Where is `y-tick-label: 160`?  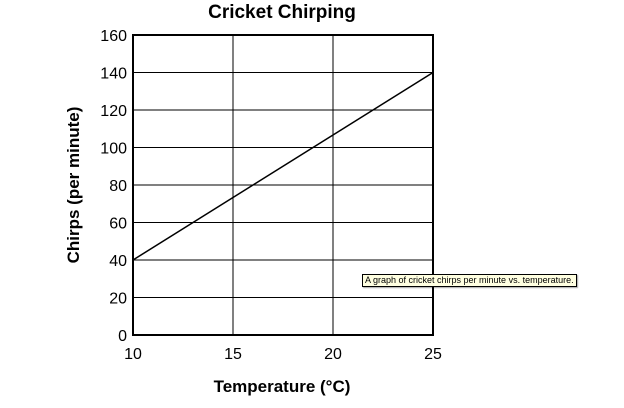 y-tick-label: 160 is located at coordinates (113, 36).